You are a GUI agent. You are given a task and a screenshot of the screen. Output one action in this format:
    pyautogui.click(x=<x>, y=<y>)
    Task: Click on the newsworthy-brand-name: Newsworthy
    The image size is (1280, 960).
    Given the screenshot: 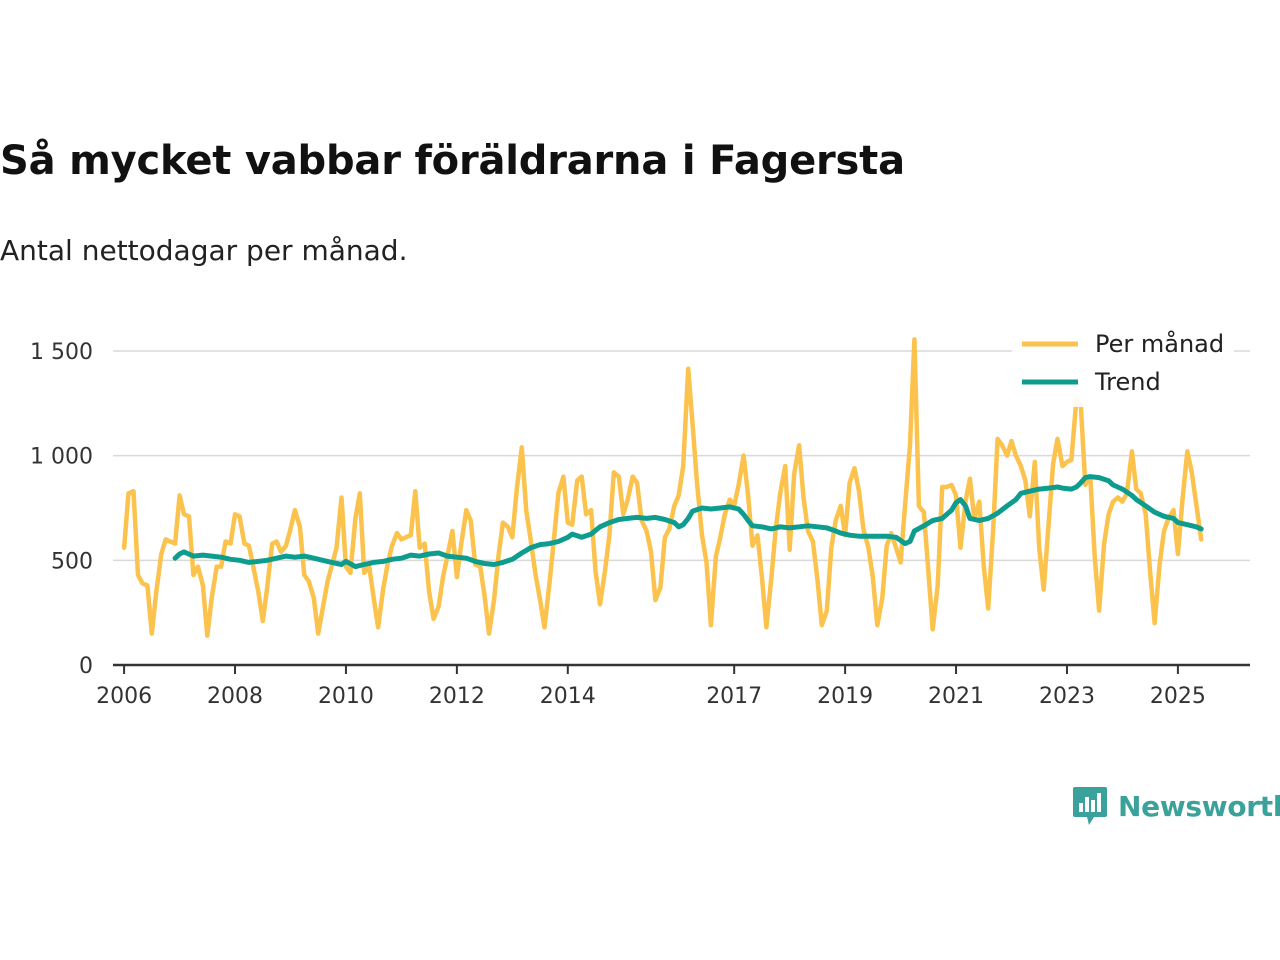 What is the action you would take?
    pyautogui.click(x=1199, y=806)
    